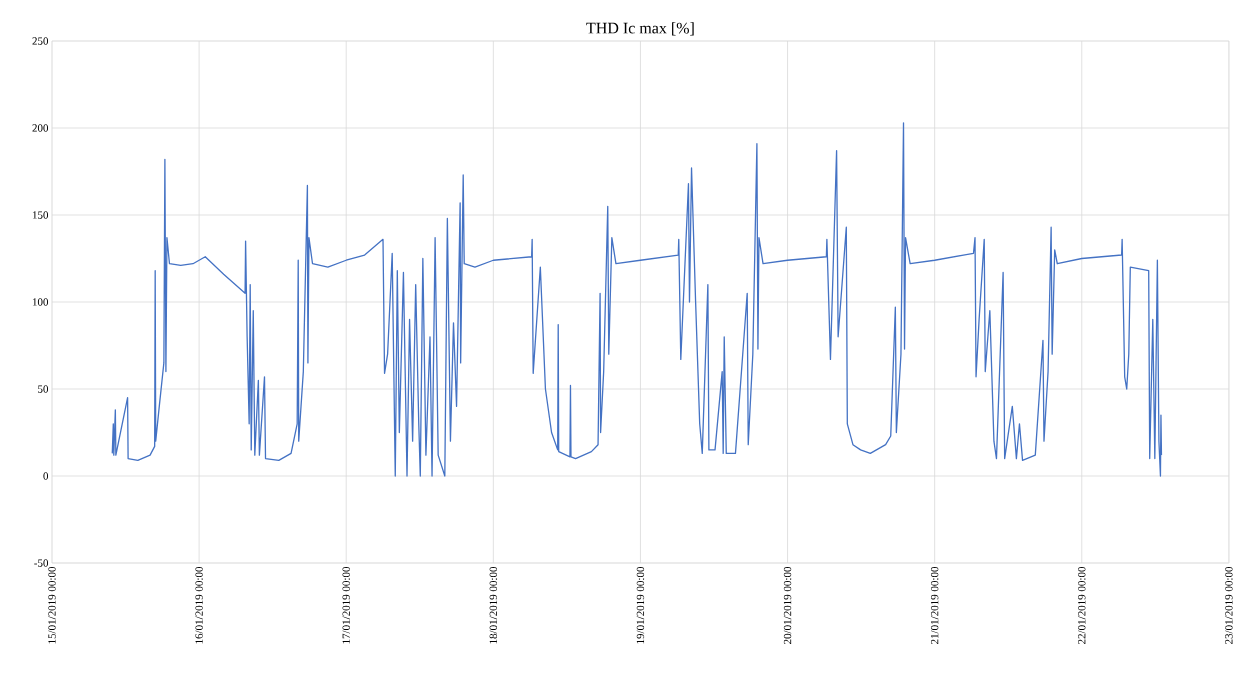 This screenshot has height=697, width=1250. Describe the element at coordinates (1082, 605) in the screenshot. I see `x-tick-label: 22/01/2019 00:00` at that location.